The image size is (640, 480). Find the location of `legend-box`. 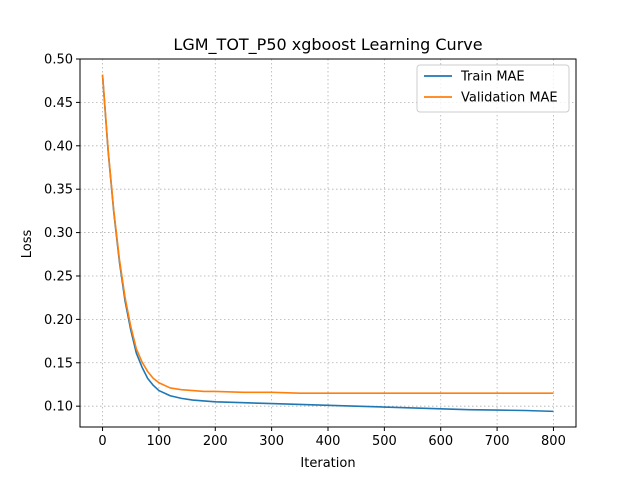

legend-box is located at coordinates (493, 88).